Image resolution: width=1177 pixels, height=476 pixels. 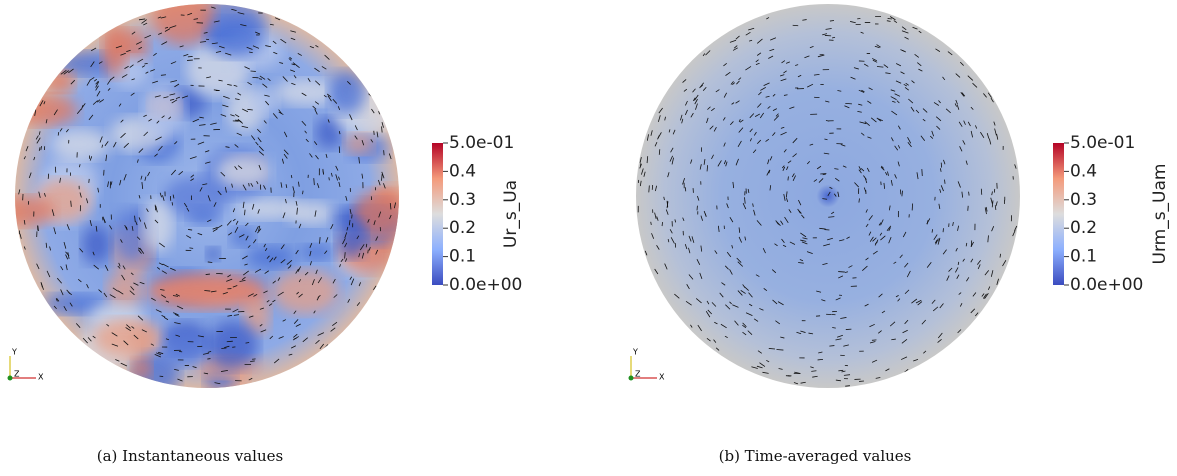 I want to click on colorbar-tick-label: 0.4, so click(x=462, y=171).